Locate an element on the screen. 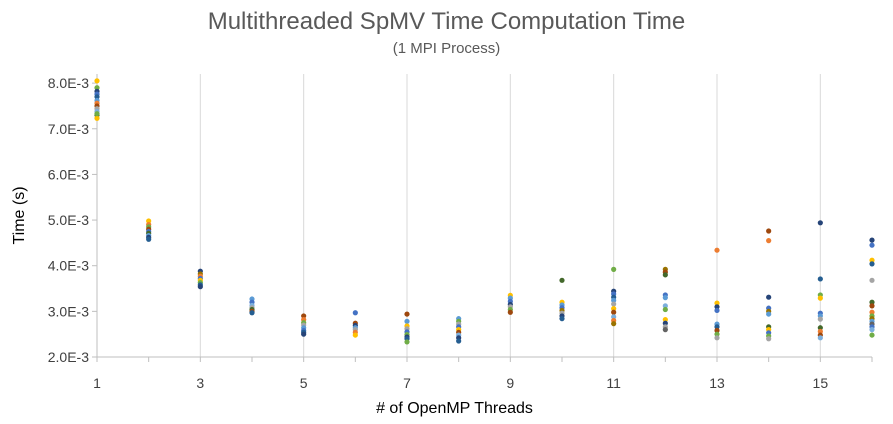 The height and width of the screenshot is (424, 893). x-tick-label: 13 is located at coordinates (717, 383).